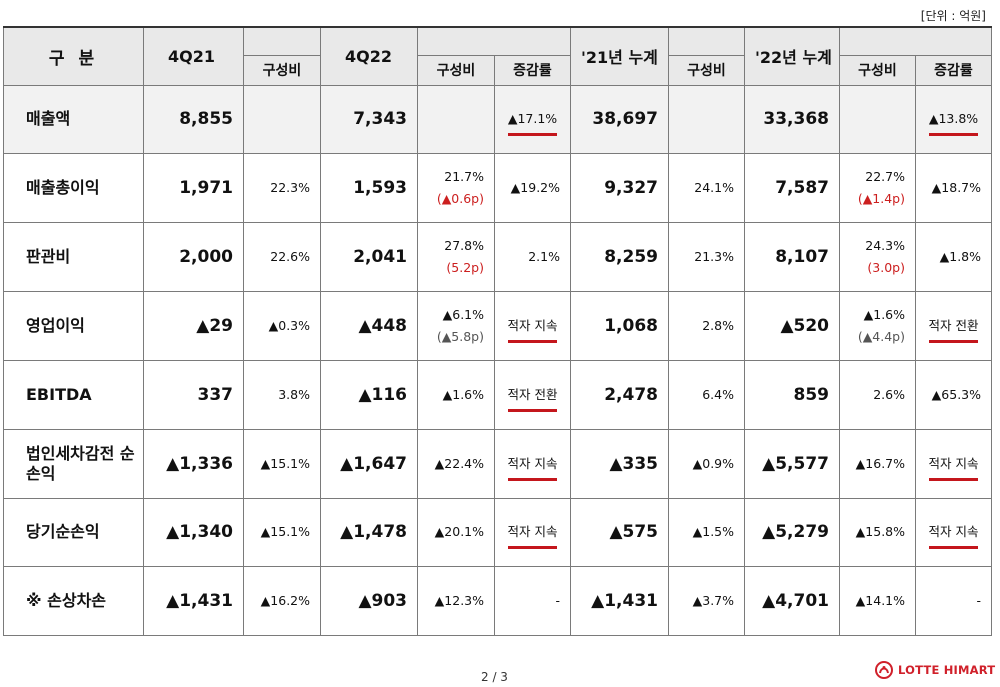 This screenshot has width=1000, height=687. I want to click on ratio-value: 22.7%, so click(885, 176).